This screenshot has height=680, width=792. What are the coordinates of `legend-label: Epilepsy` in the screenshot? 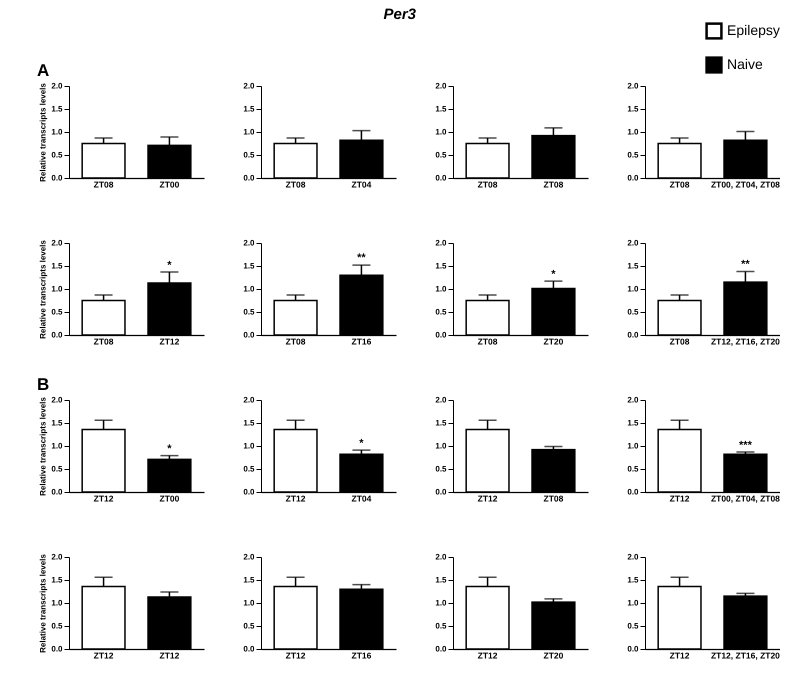 It's located at (753, 30).